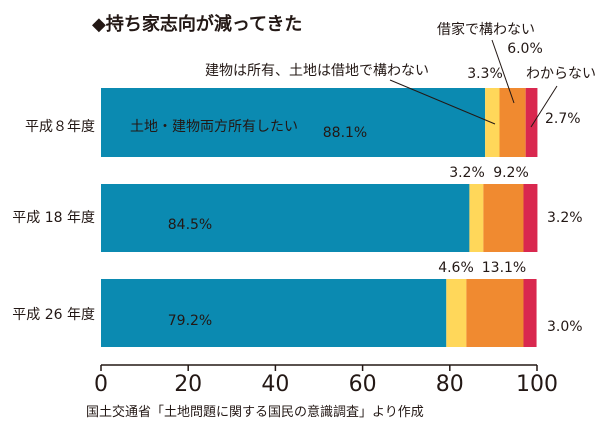  What do you see at coordinates (317, 71) in the screenshot?
I see `series-callout-2: 建物は所有、土地は借地で構わない` at bounding box center [317, 71].